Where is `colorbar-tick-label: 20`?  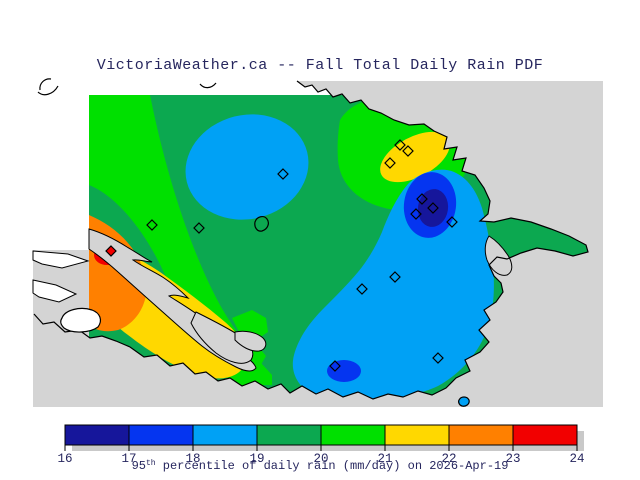 colorbar-tick-label: 20 is located at coordinates (320, 459).